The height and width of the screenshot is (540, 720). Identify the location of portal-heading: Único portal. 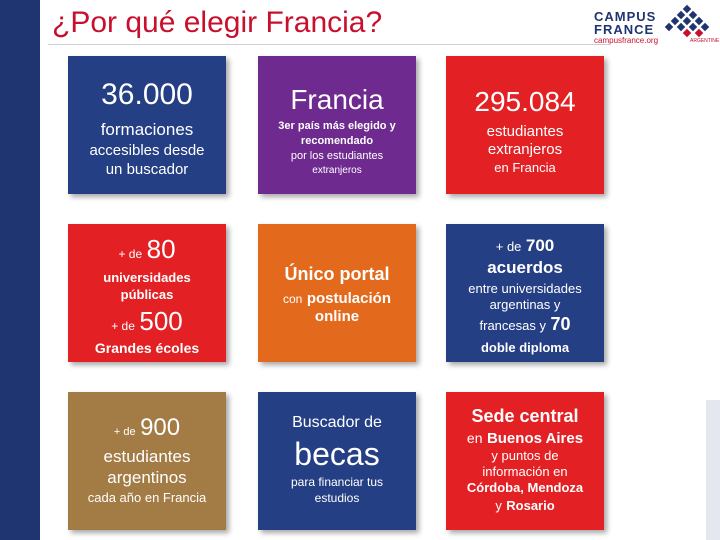
(337, 274).